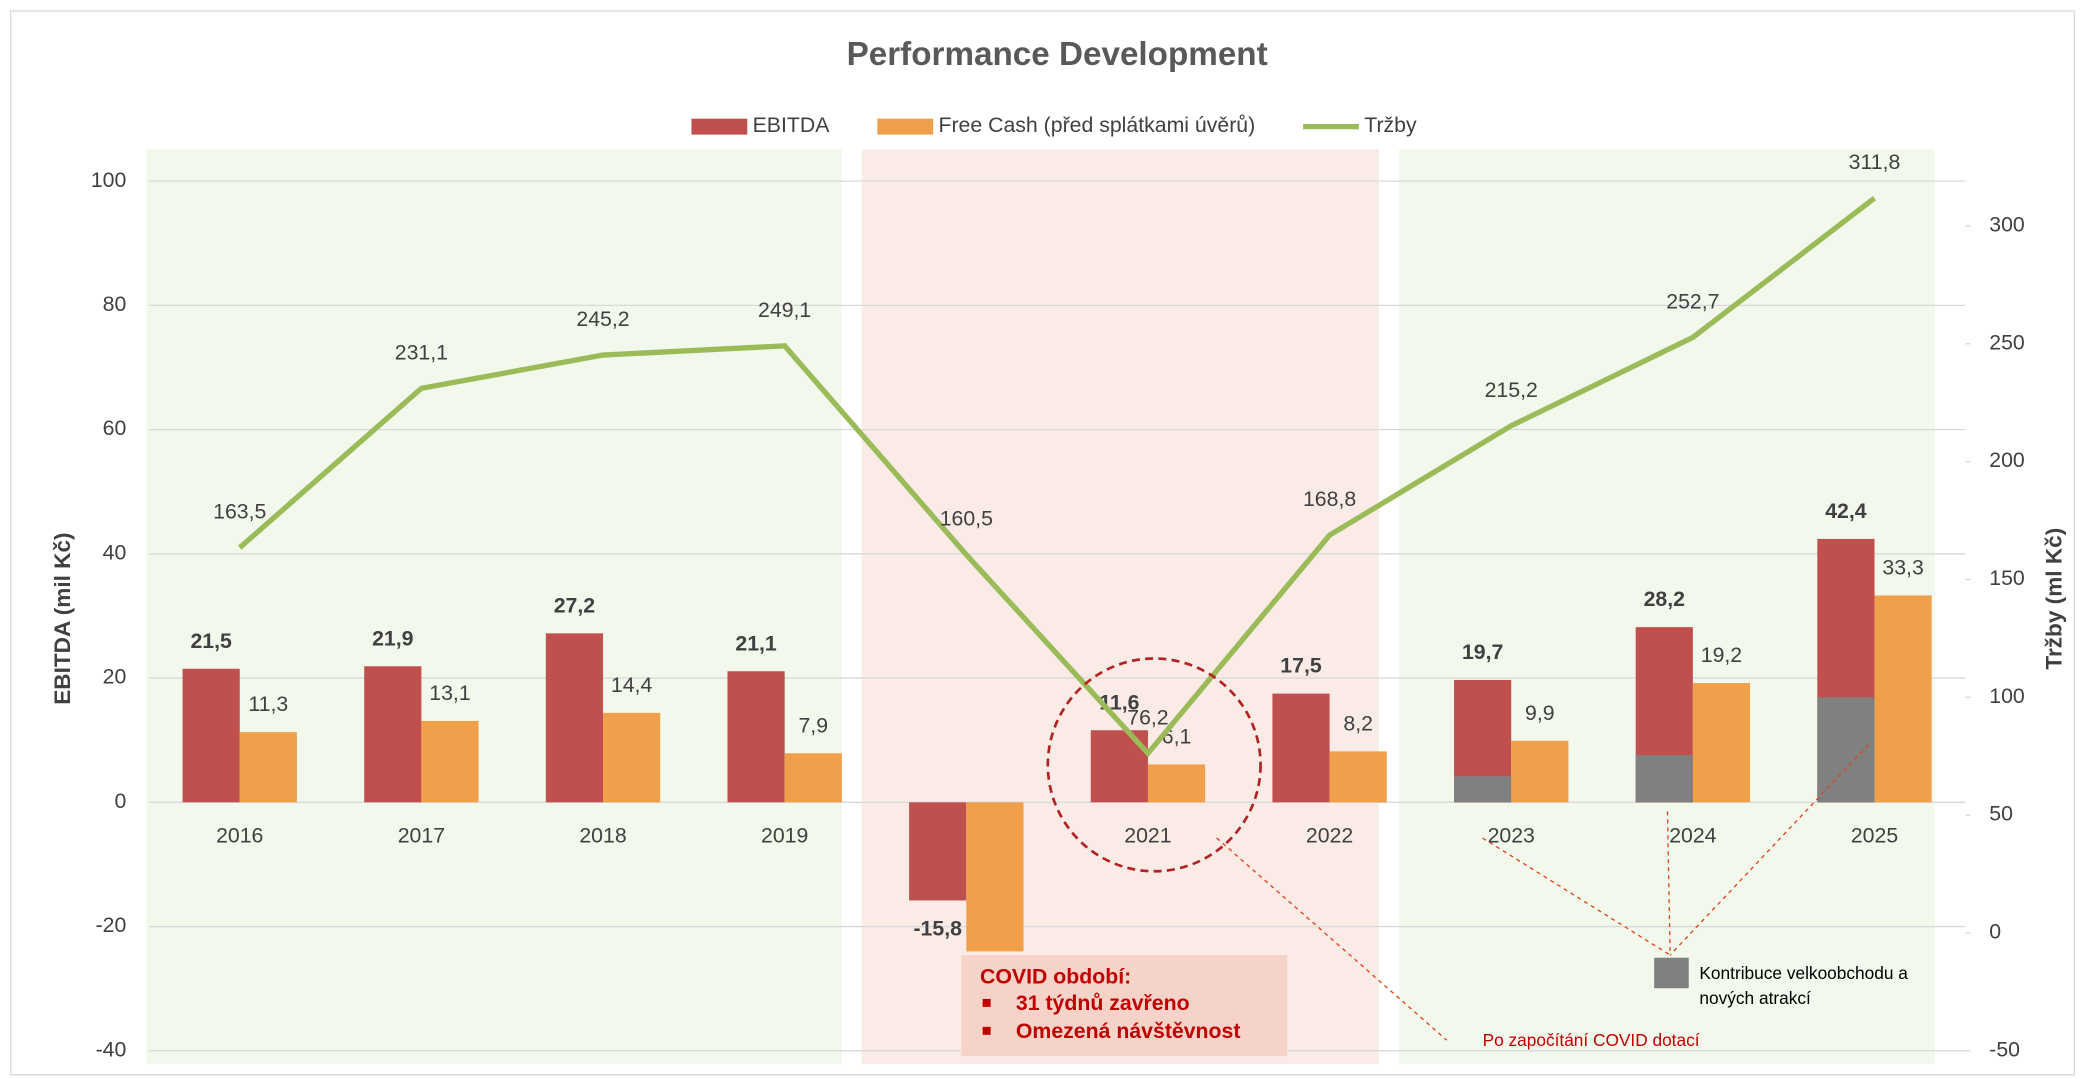 Image resolution: width=2085 pixels, height=1079 pixels. I want to click on x-tick-label: 2021, so click(1147, 835).